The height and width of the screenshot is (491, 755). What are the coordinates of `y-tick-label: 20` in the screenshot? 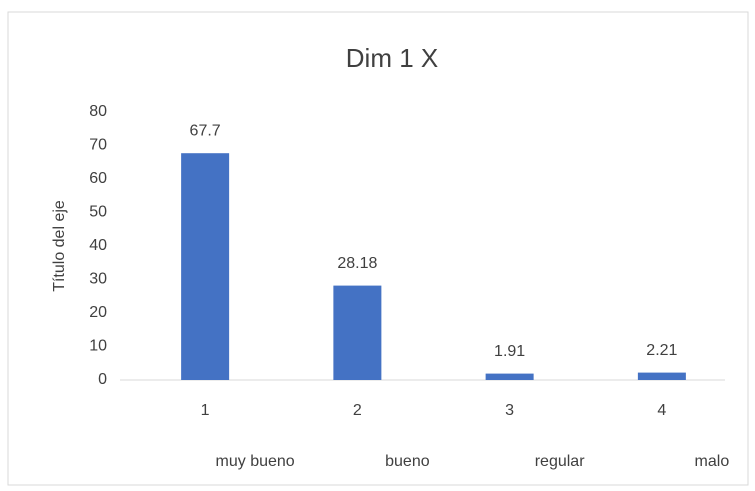 It's located at (98, 312).